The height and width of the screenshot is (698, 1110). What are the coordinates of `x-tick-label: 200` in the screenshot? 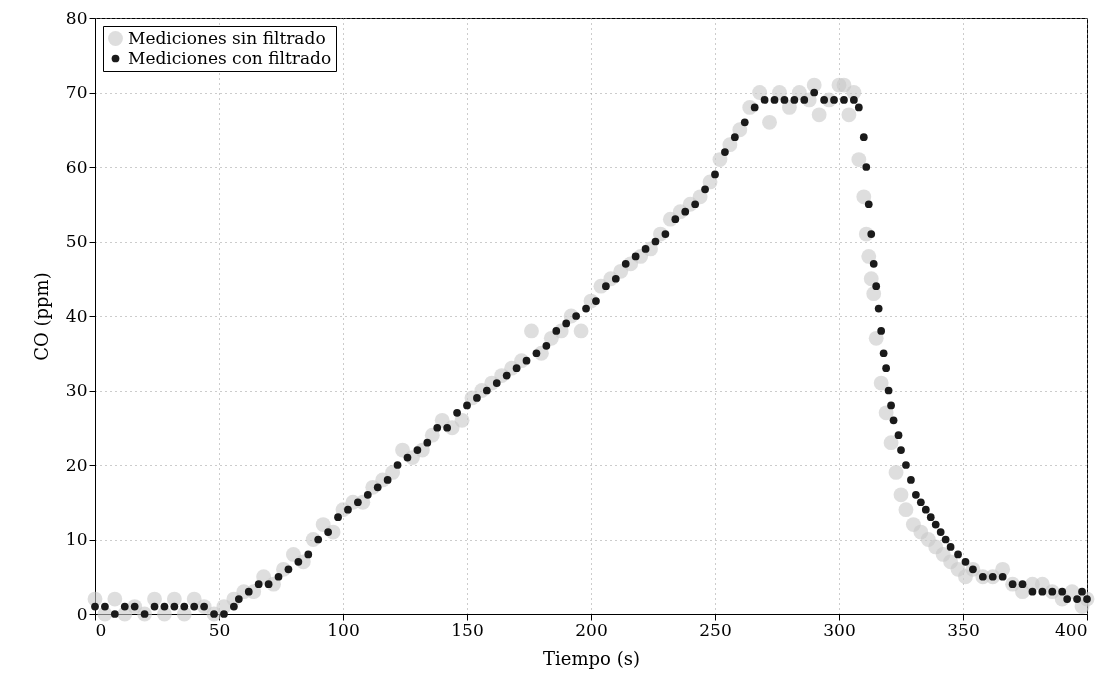 It's located at (591, 629).